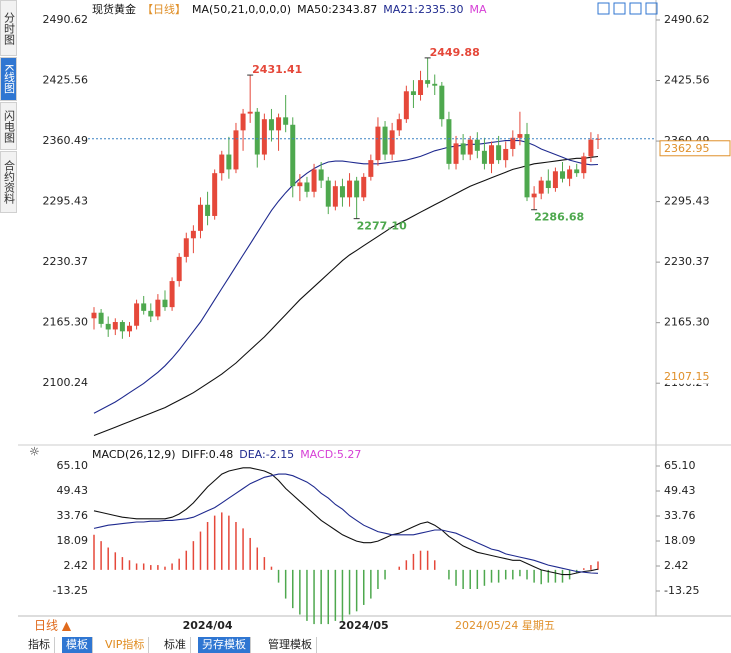 Image resolution: width=731 pixels, height=653 pixels. What do you see at coordinates (34, 452) in the screenshot?
I see `icon: ☼` at bounding box center [34, 452].